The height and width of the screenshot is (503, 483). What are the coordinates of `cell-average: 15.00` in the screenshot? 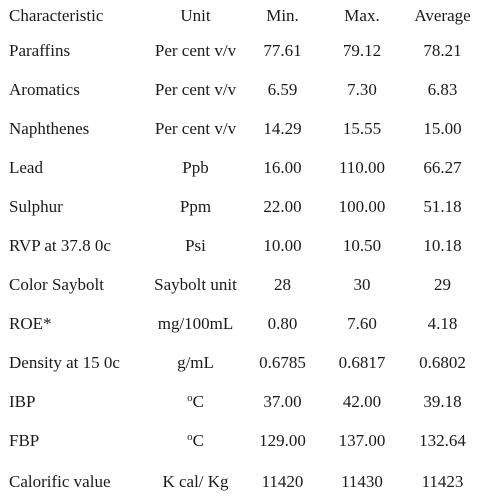 It's located at (442, 128).